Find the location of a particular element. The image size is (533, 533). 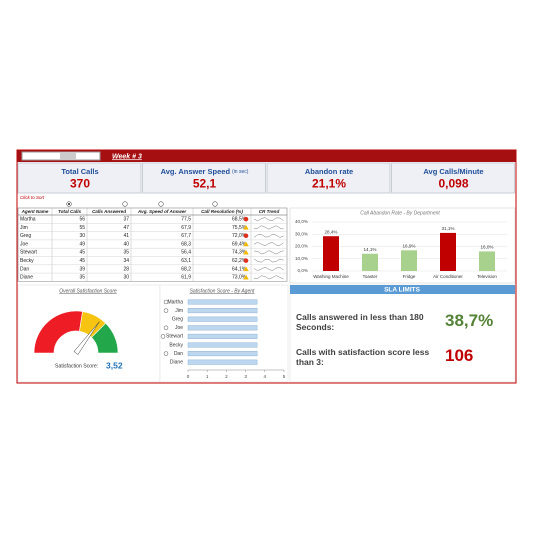

sort-label: Click to Sort is located at coordinates (32, 197).